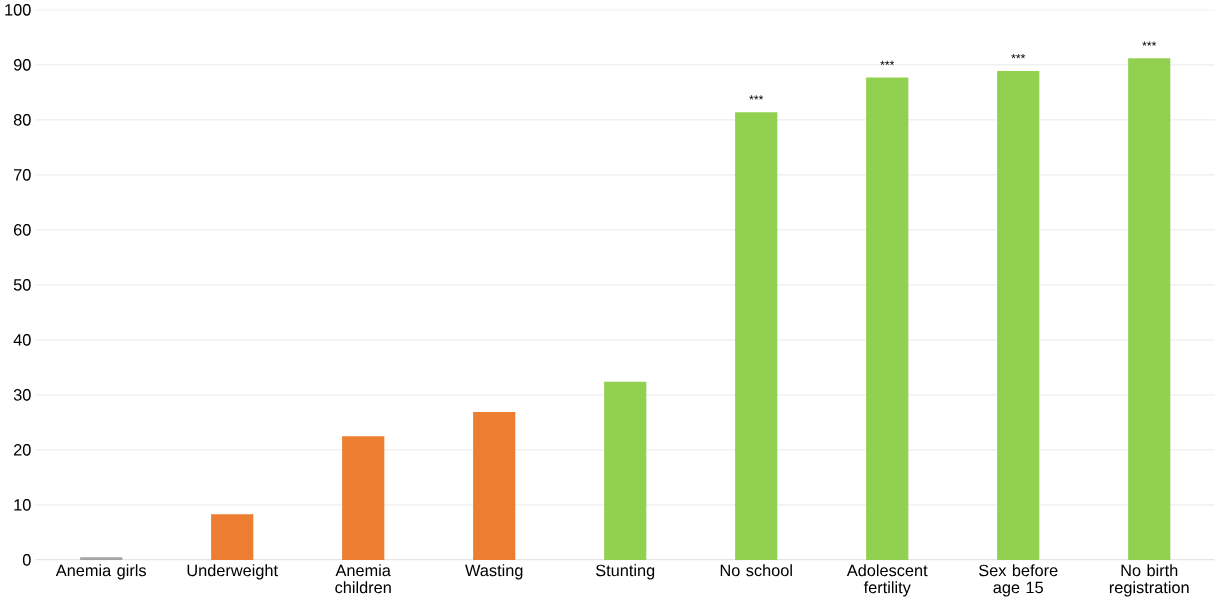  Describe the element at coordinates (22, 175) in the screenshot. I see `y-tick-label: 70` at that location.